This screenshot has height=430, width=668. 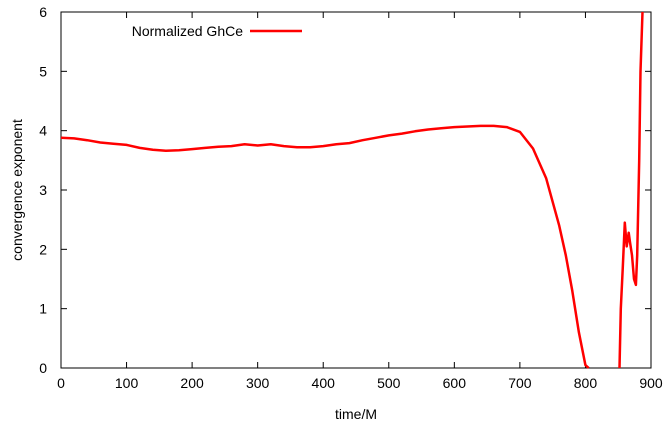 I want to click on x-tick-label: 0, so click(x=61, y=383).